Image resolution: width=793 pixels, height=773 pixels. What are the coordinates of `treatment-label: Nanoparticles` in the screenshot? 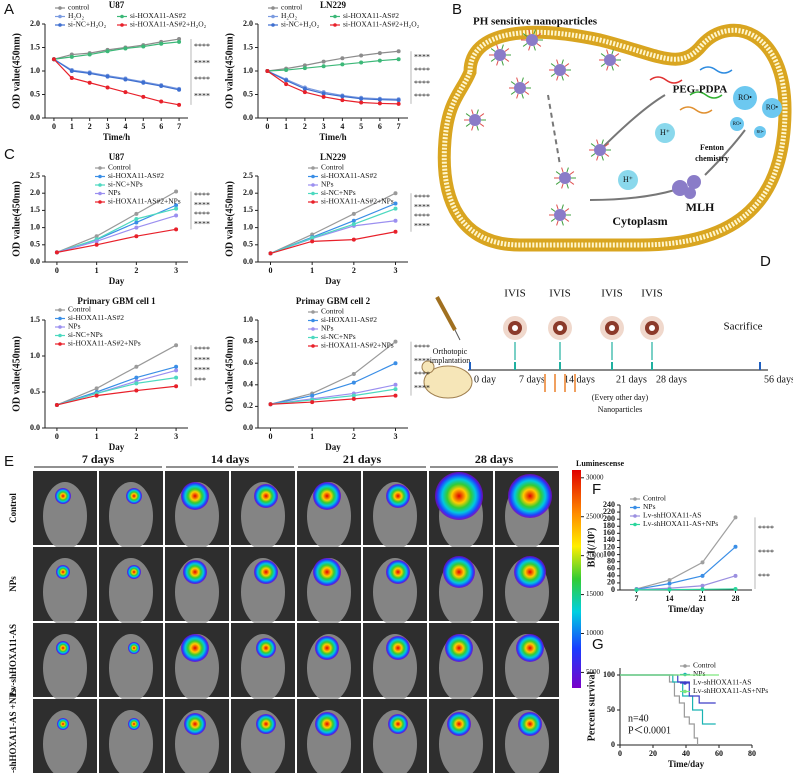 It's located at (620, 409).